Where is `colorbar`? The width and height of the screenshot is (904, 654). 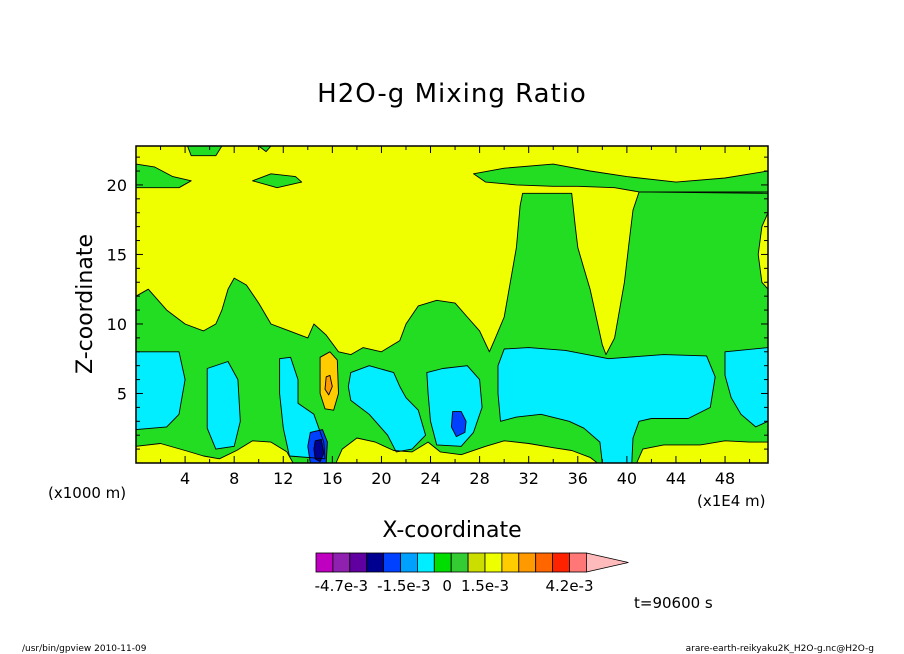
colorbar is located at coordinates (472, 562).